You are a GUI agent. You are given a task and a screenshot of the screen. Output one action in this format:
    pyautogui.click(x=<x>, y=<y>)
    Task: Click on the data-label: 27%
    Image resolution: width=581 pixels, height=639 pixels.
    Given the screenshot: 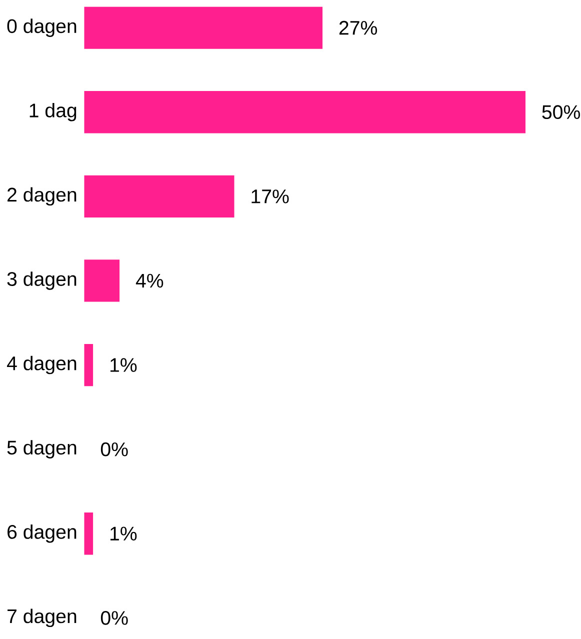 What is the action you would take?
    pyautogui.click(x=359, y=27)
    